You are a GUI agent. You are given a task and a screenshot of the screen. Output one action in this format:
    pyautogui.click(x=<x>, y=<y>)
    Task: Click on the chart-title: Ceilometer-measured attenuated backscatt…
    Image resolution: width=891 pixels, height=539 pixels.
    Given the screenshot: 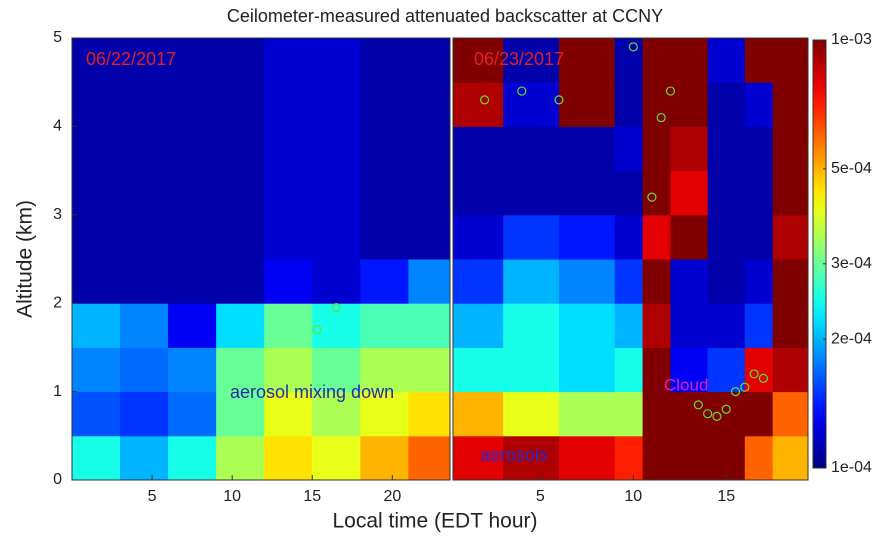 What is the action you would take?
    pyautogui.click(x=445, y=16)
    